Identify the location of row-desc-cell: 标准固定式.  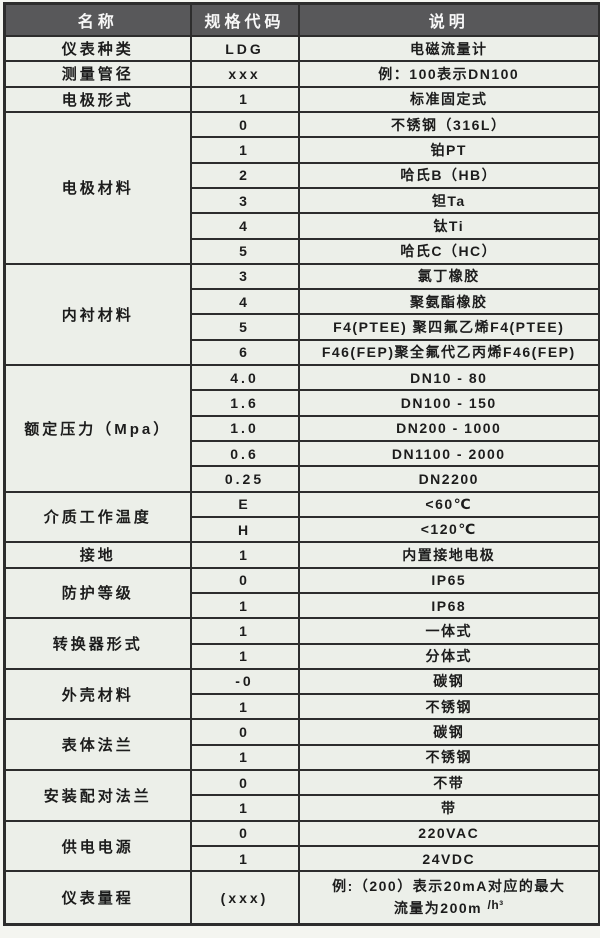
(448, 99).